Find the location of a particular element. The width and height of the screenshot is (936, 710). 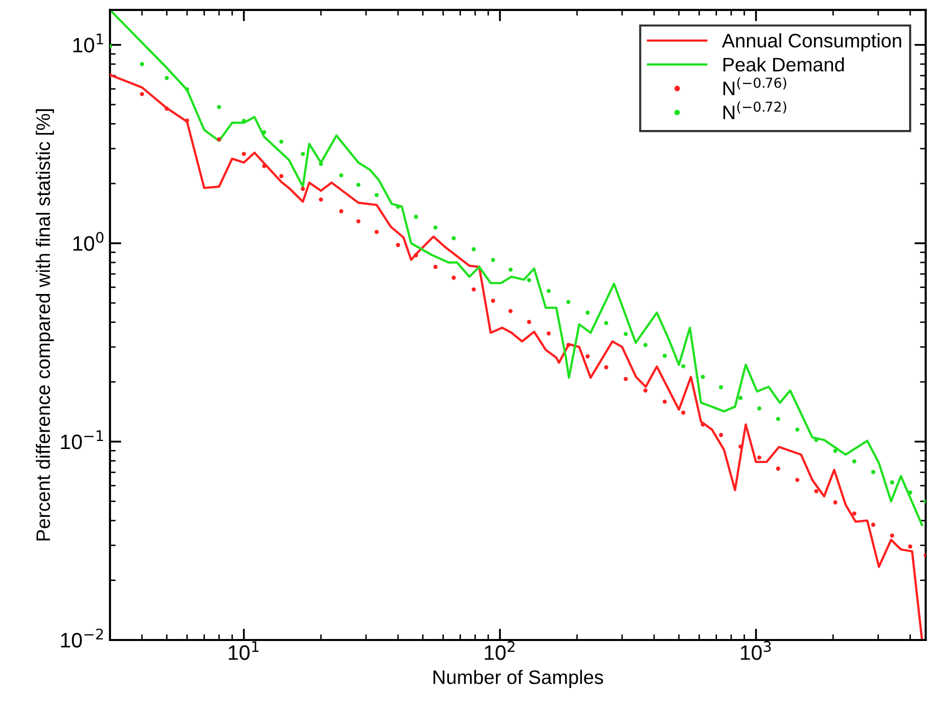

legend-label: N$^{(−0.72)}$ is located at coordinates (754, 110).